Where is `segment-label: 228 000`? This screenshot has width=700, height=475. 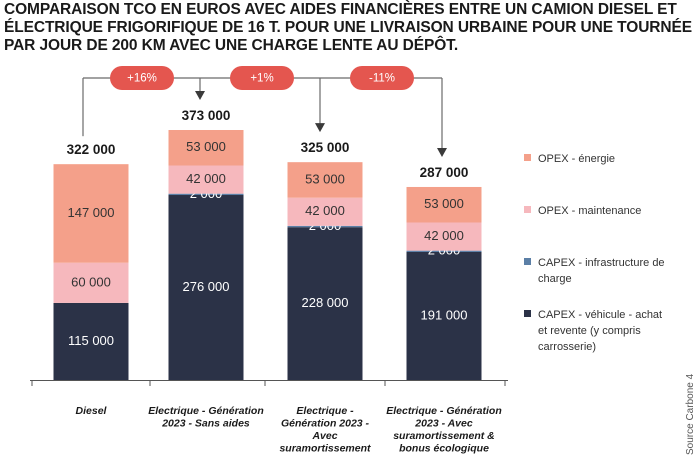 segment-label: 228 000 is located at coordinates (325, 302).